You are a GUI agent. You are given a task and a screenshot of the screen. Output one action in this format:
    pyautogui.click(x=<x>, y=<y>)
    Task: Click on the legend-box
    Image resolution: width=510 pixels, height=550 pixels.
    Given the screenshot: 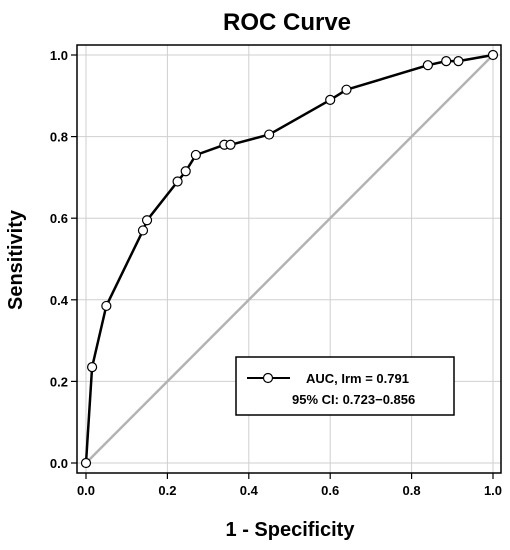 What is the action you would take?
    pyautogui.click(x=345, y=386)
    